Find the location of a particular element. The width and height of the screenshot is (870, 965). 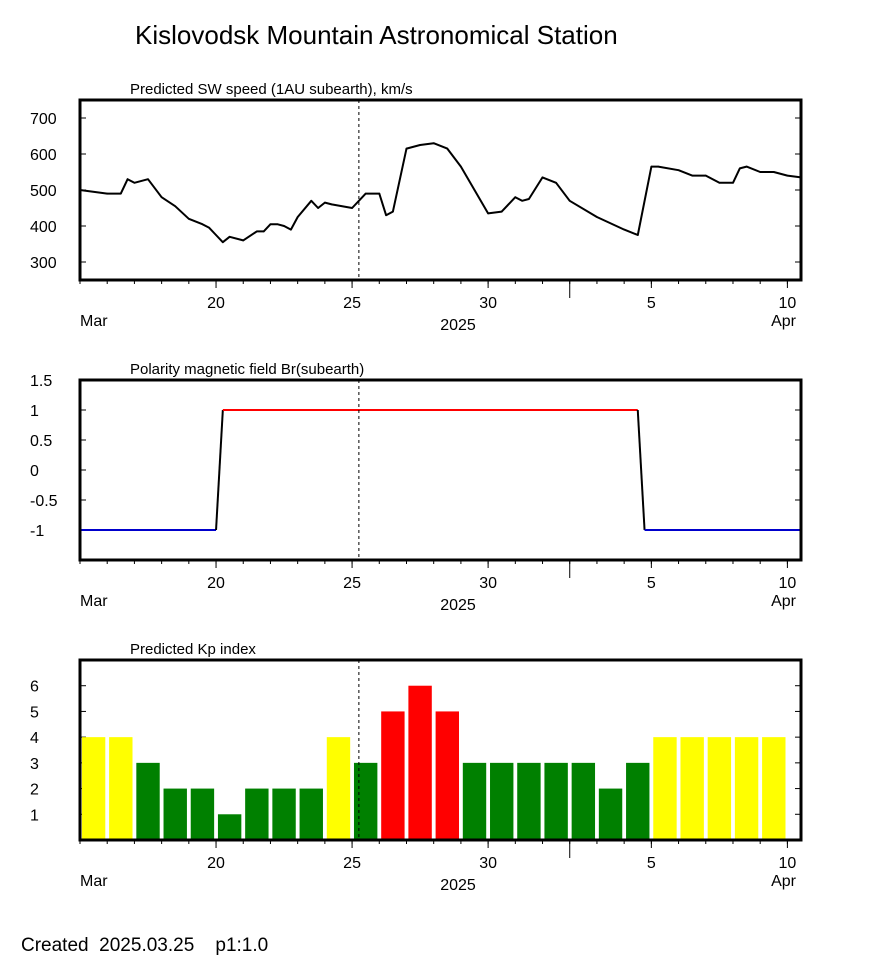

footer: Created 2025.03.25 p1:1.0 is located at coordinates (144, 946).